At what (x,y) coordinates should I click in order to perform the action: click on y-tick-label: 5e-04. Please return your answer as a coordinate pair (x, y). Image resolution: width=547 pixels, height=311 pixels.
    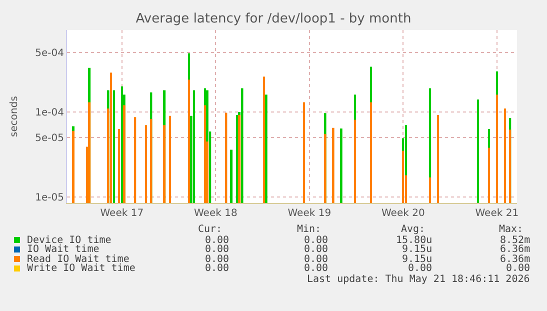
    Looking at the image, I should click on (49, 54).